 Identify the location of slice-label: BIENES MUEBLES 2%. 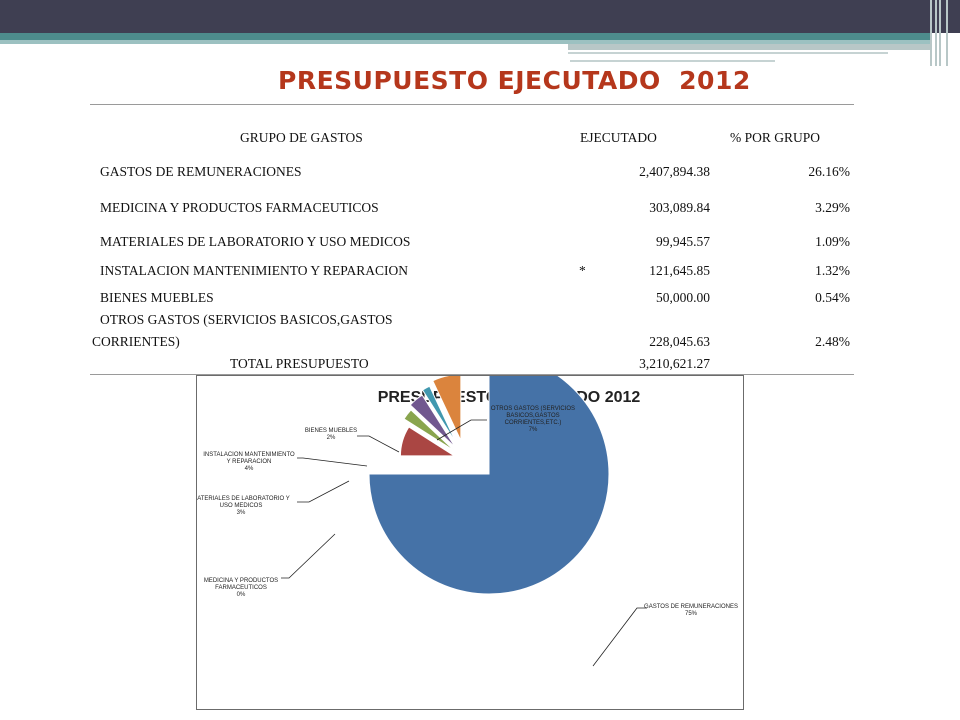
(331, 434).